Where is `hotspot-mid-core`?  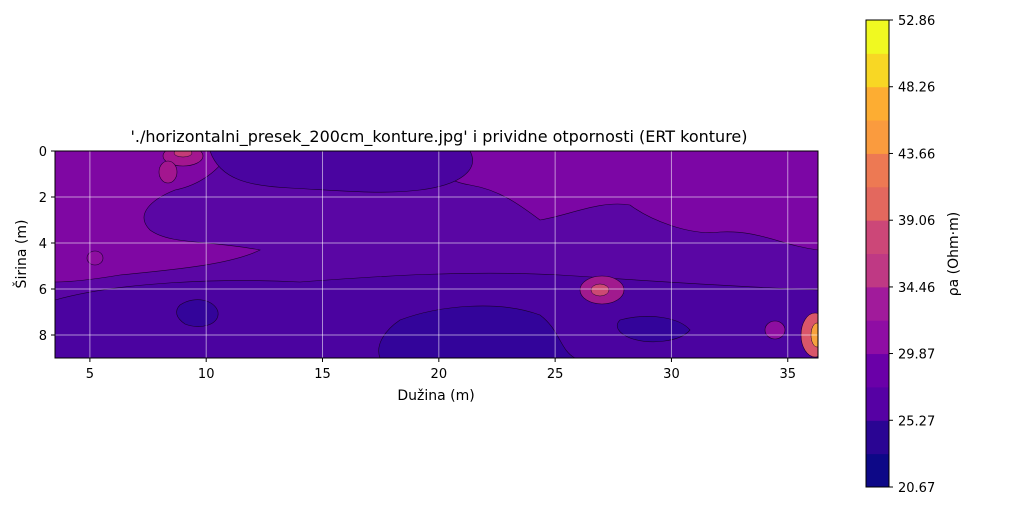 hotspot-mid-core is located at coordinates (600, 290).